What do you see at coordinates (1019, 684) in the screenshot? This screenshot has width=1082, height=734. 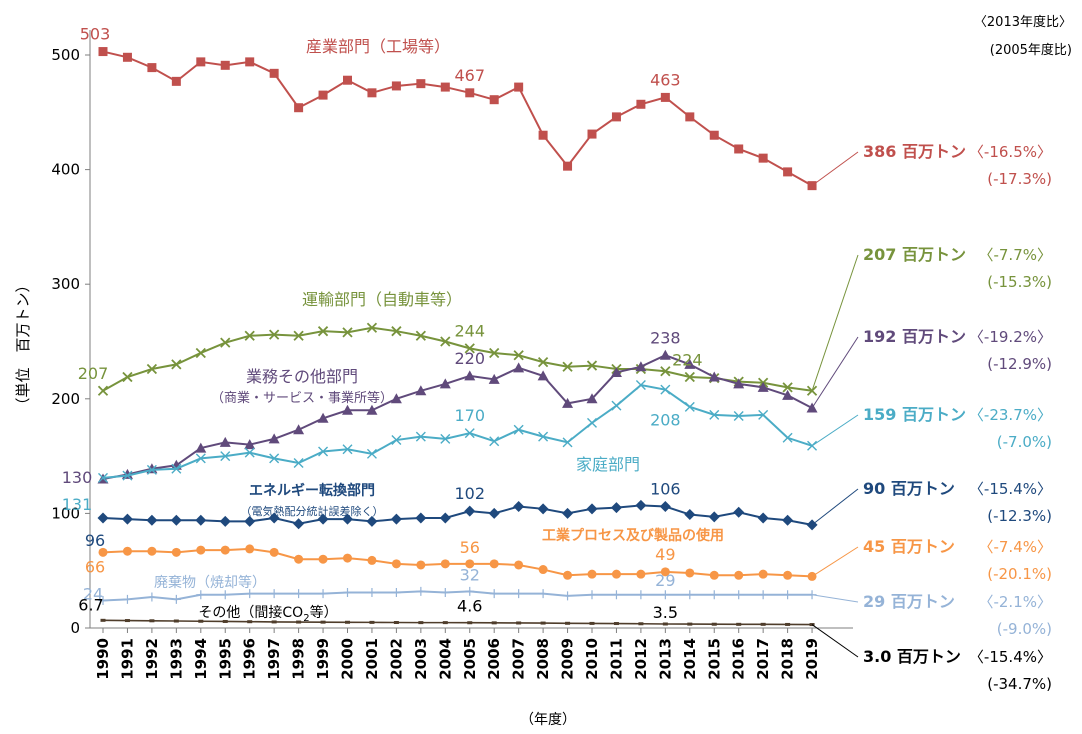 I see `vs2005-label: (-34.7%)` at bounding box center [1019, 684].